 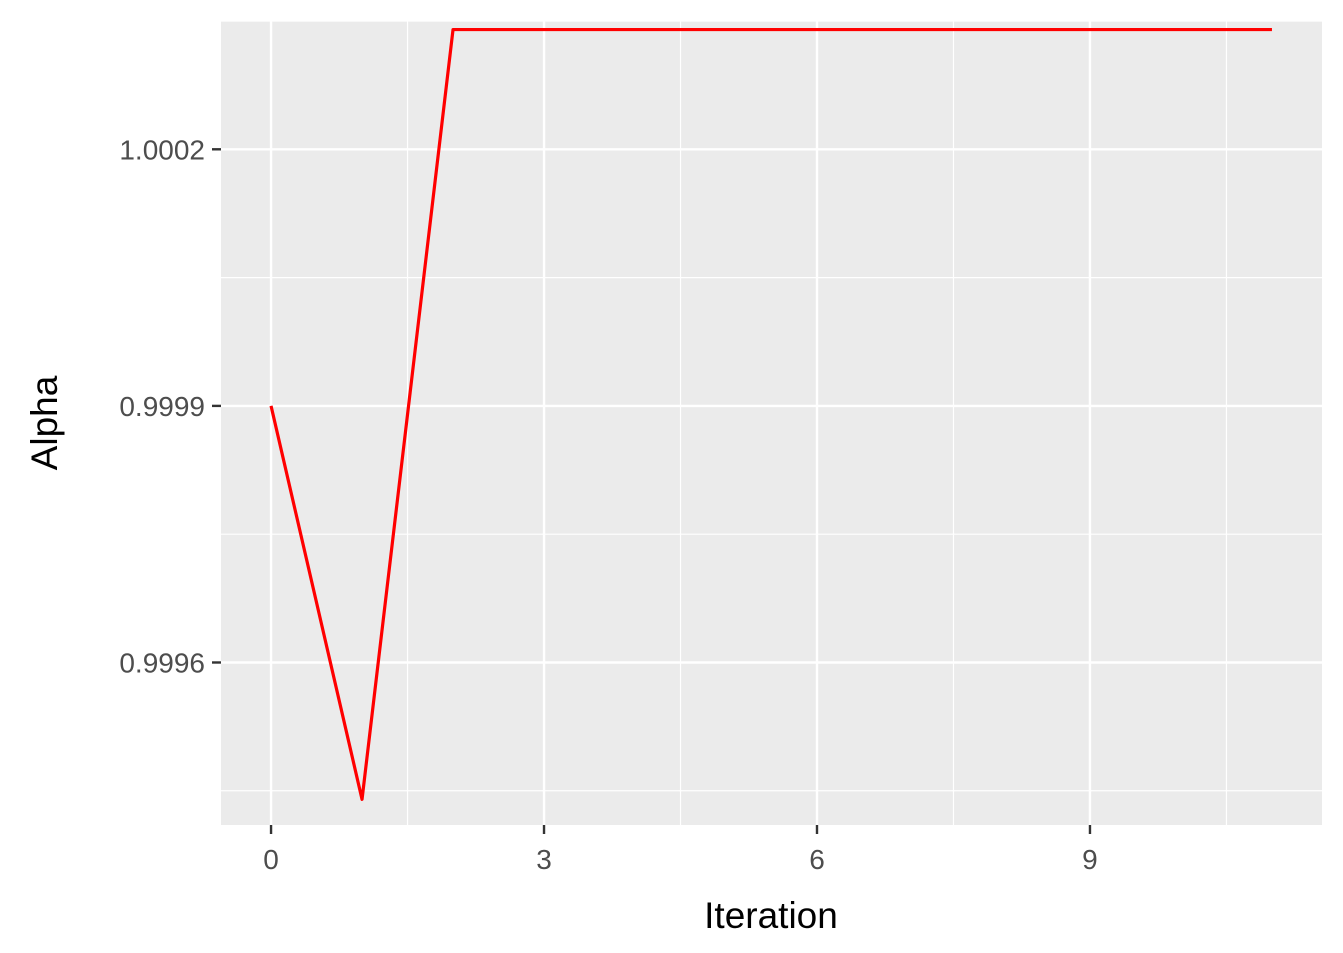 What do you see at coordinates (162, 662) in the screenshot?
I see `y-tick-label-0: 0.9996` at bounding box center [162, 662].